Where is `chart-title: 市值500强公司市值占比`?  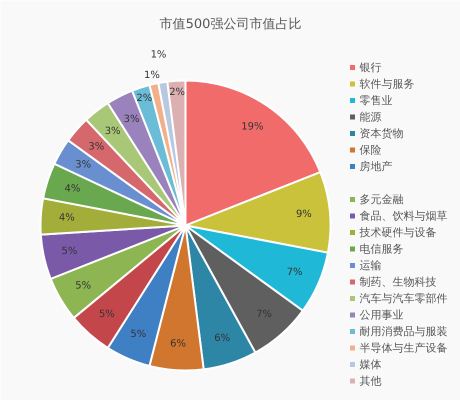 chart-title: 市值500强公司市值占比 is located at coordinates (231, 24).